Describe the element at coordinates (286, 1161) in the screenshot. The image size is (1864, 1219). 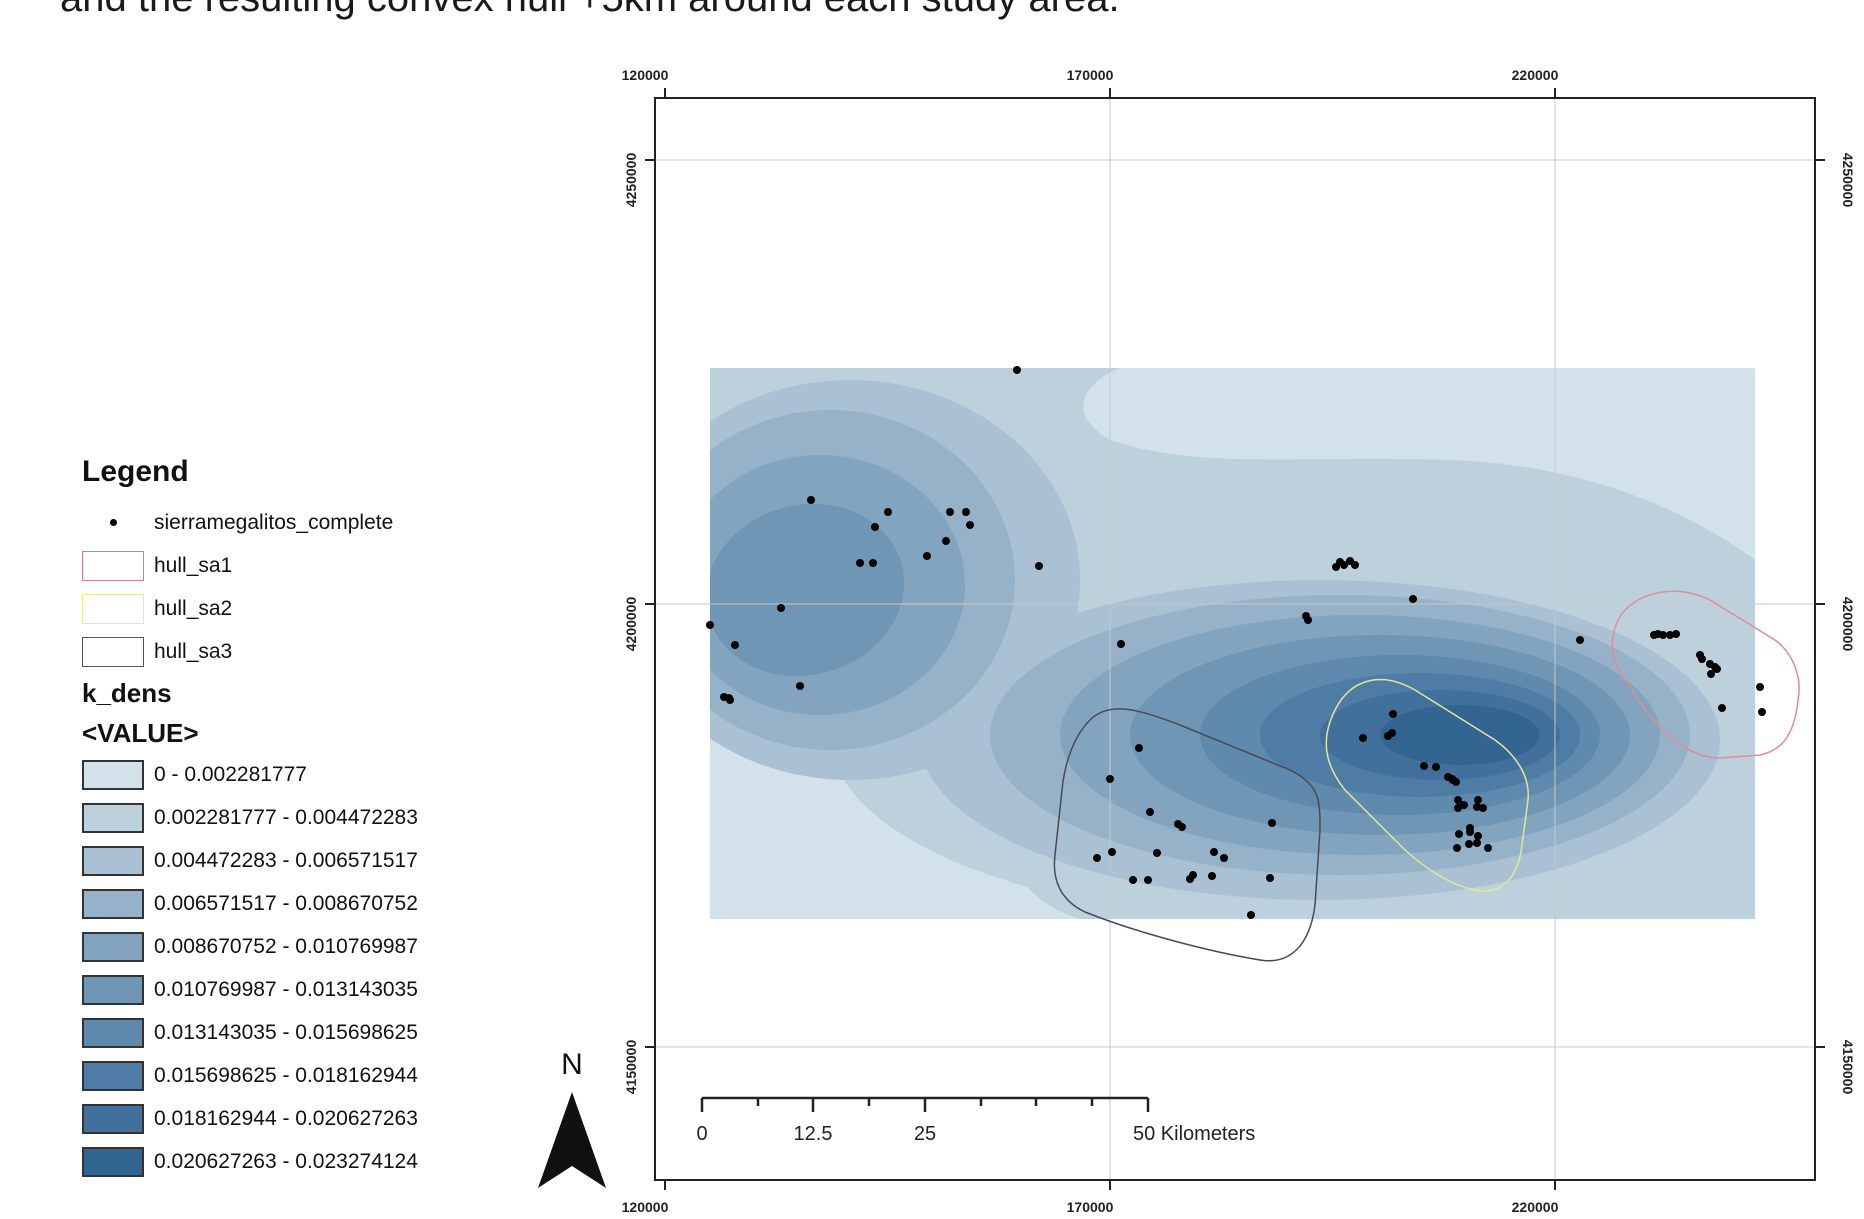
I see `legend-label: 0.020627263 - 0.023274124` at that location.